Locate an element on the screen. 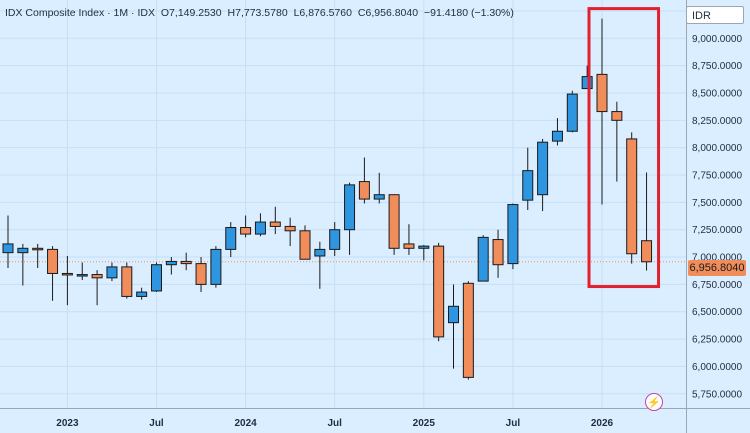 The height and width of the screenshot is (433, 750). x-tick-label: 2026 is located at coordinates (602, 423).